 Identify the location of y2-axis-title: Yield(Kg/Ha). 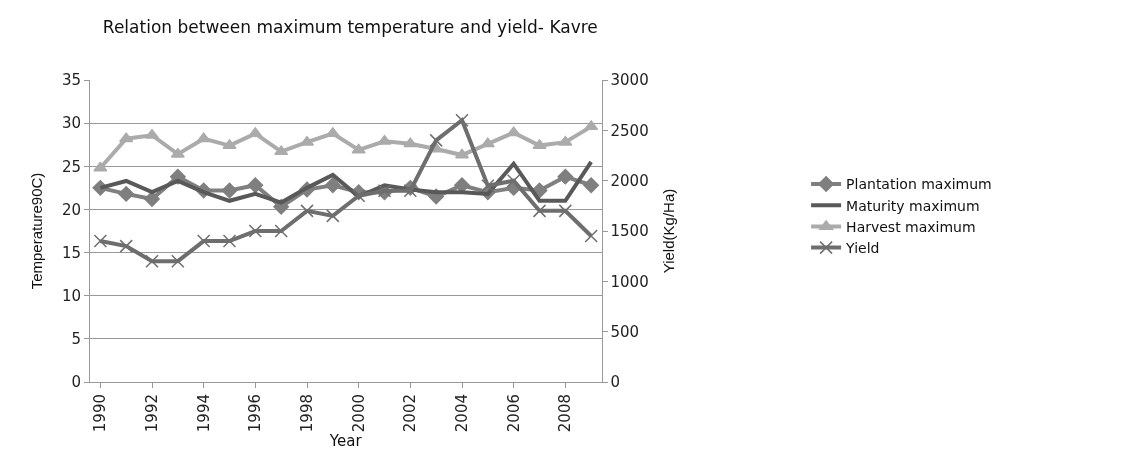
(668, 231).